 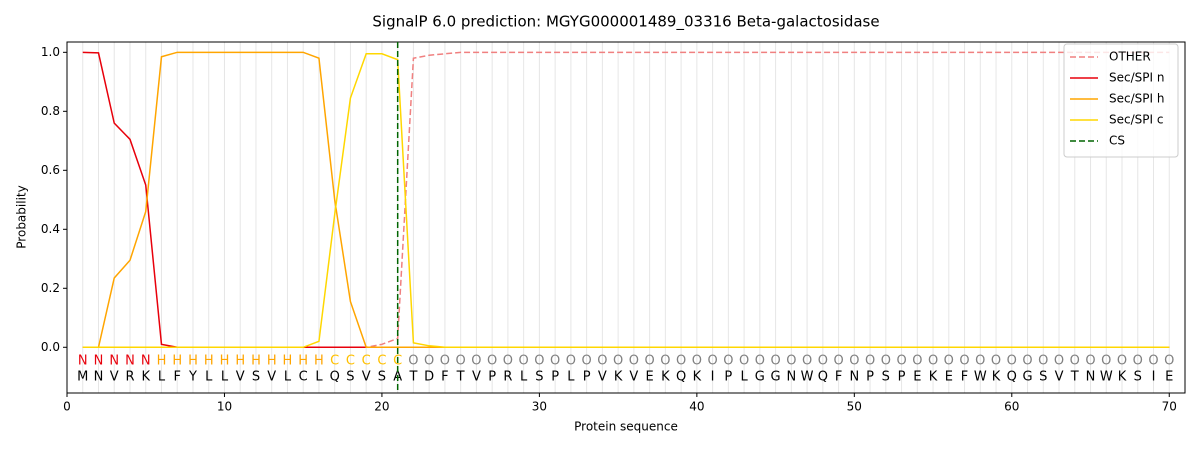 What do you see at coordinates (50, 52) in the screenshot?
I see `y-tick-label: 1.0` at bounding box center [50, 52].